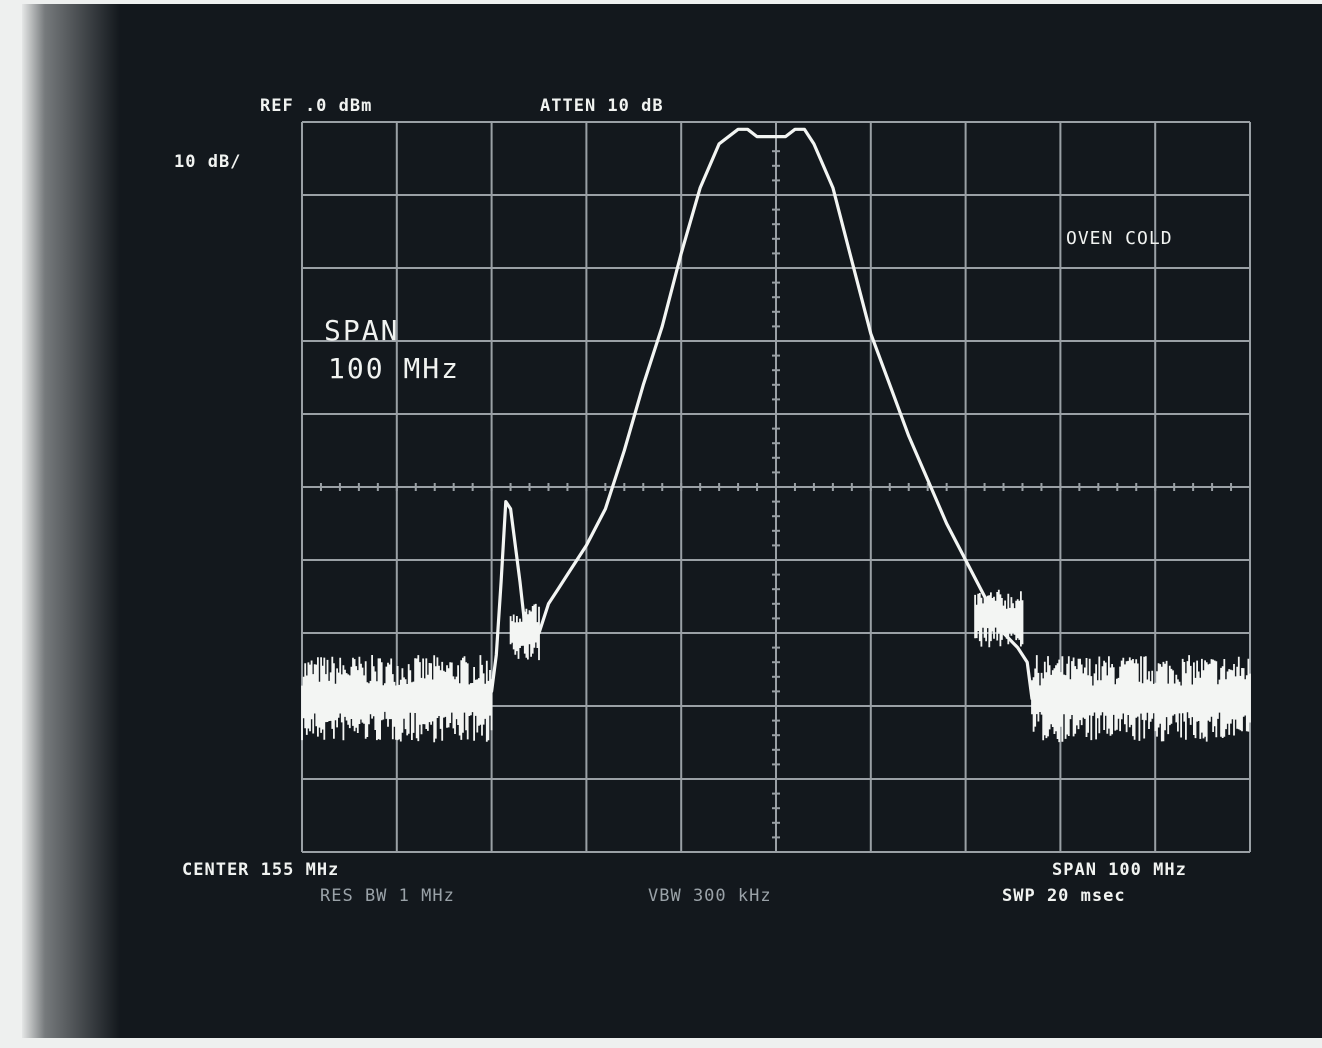 The width and height of the screenshot is (1322, 1048). What do you see at coordinates (261, 870) in the screenshot?
I see `center-frequency-label: CENTER 155 MHz` at bounding box center [261, 870].